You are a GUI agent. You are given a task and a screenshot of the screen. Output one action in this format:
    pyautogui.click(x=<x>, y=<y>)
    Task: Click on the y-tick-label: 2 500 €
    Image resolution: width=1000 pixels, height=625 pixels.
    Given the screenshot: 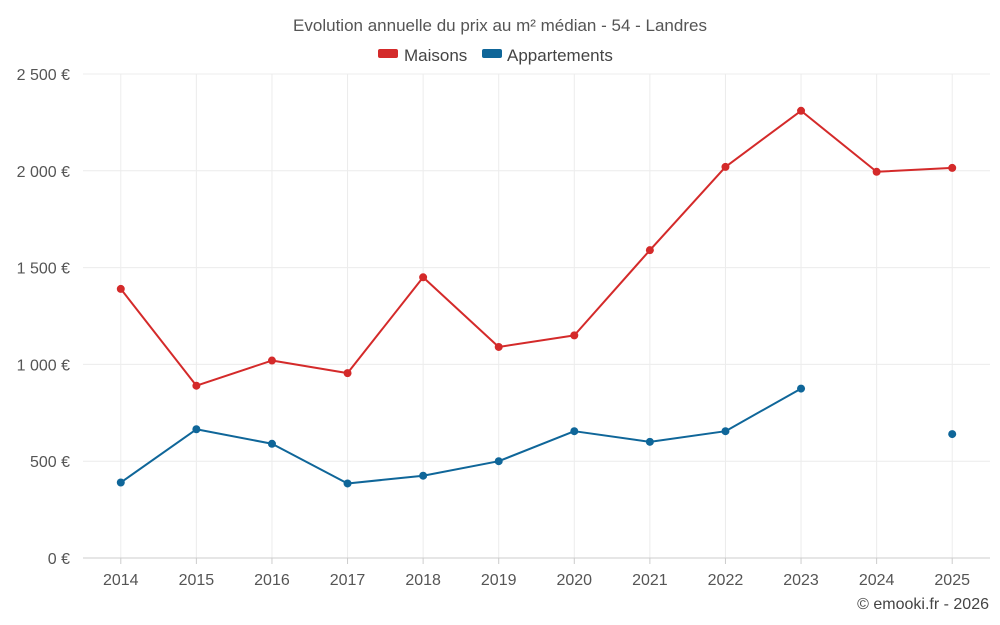 What is the action you would take?
    pyautogui.click(x=43, y=75)
    